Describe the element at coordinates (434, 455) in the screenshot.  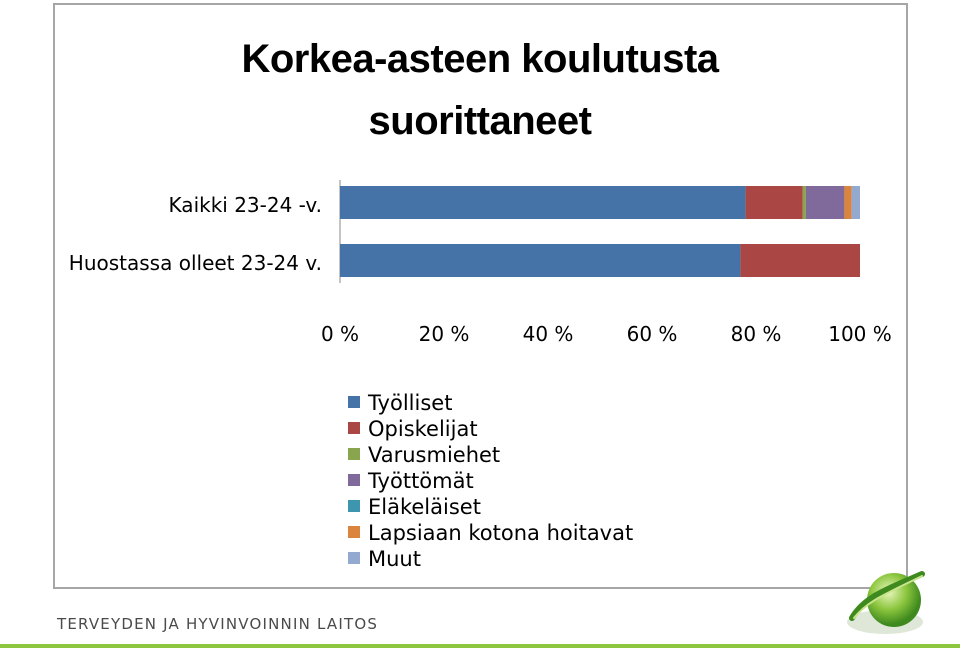
I see `legend-label-2: Varusmiehet` at that location.